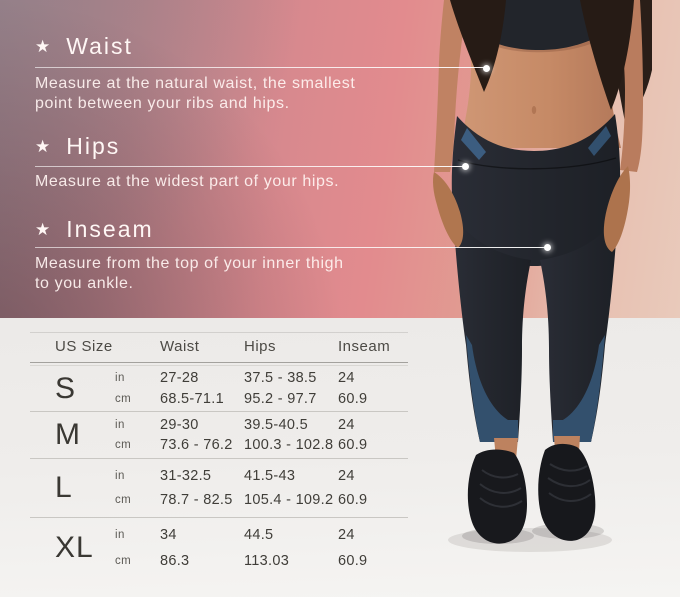 The height and width of the screenshot is (597, 680). Describe the element at coordinates (196, 500) in the screenshot. I see `waist-value: 78.7 - 82.5` at that location.